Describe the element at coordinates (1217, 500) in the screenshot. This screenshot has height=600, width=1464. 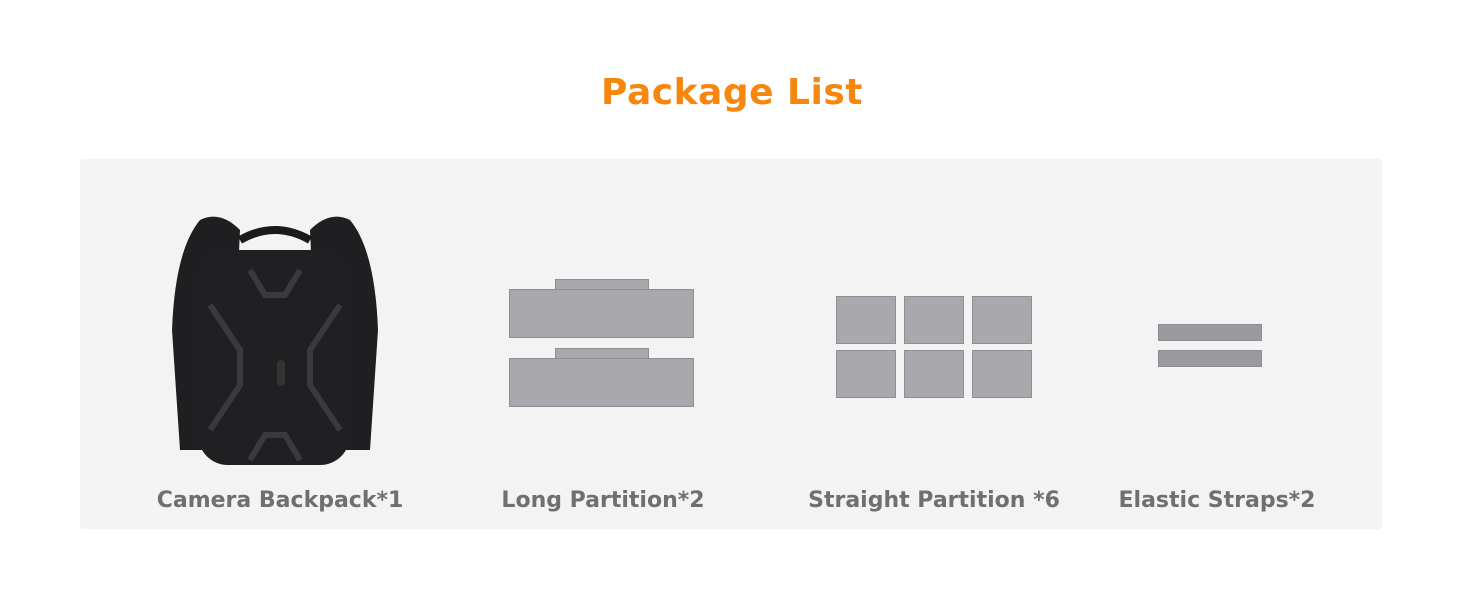
I see `item-label-elastic-straps: Elastic Straps*2` at that location.